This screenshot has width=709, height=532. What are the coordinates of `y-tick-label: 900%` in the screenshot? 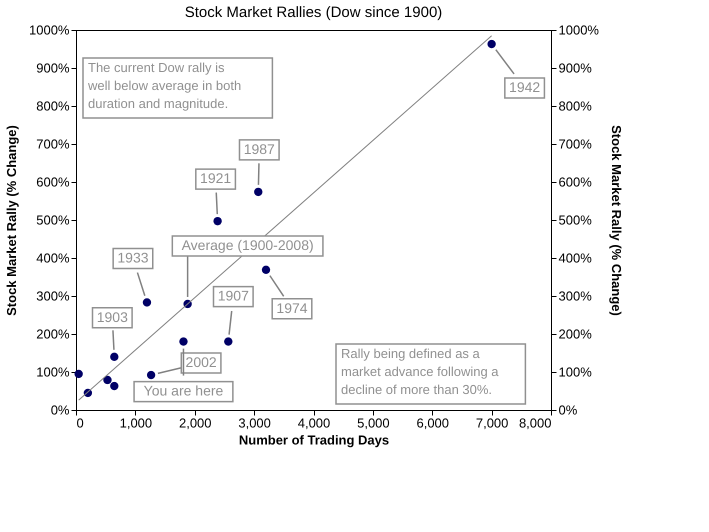 It's located at (53, 68).